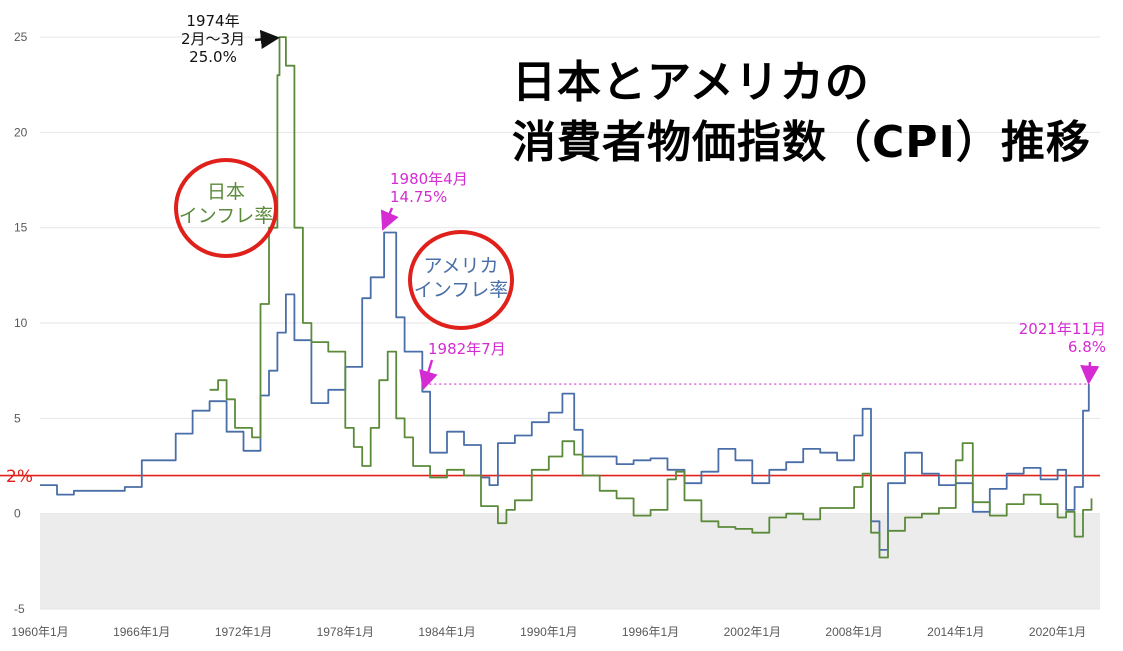  I want to click on x-tick-label: 1978年1月, so click(345, 632).